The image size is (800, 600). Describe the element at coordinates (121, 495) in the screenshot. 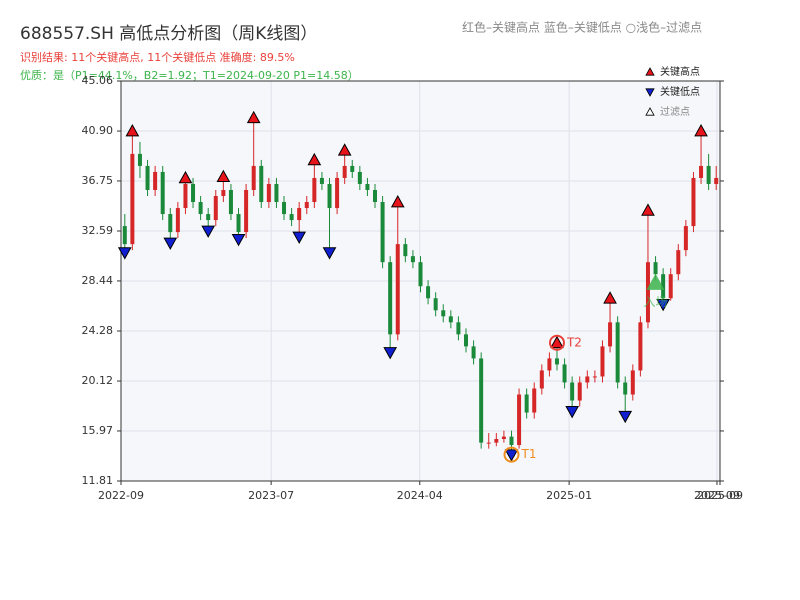

I see `x-tick-label: 2022-09` at that location.